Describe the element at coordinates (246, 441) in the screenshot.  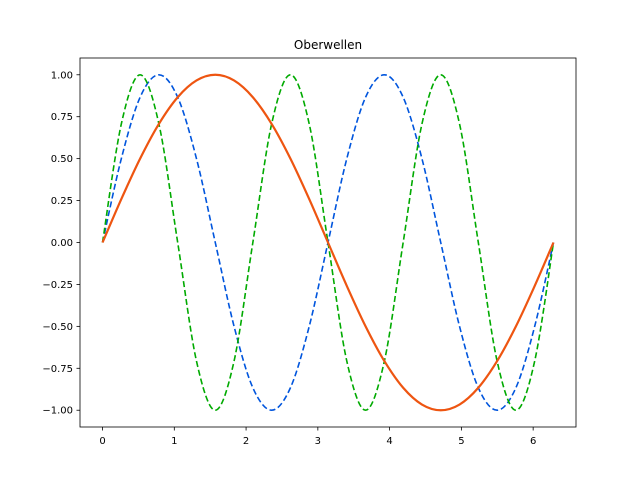
I see `x-tick-label: 2` at that location.